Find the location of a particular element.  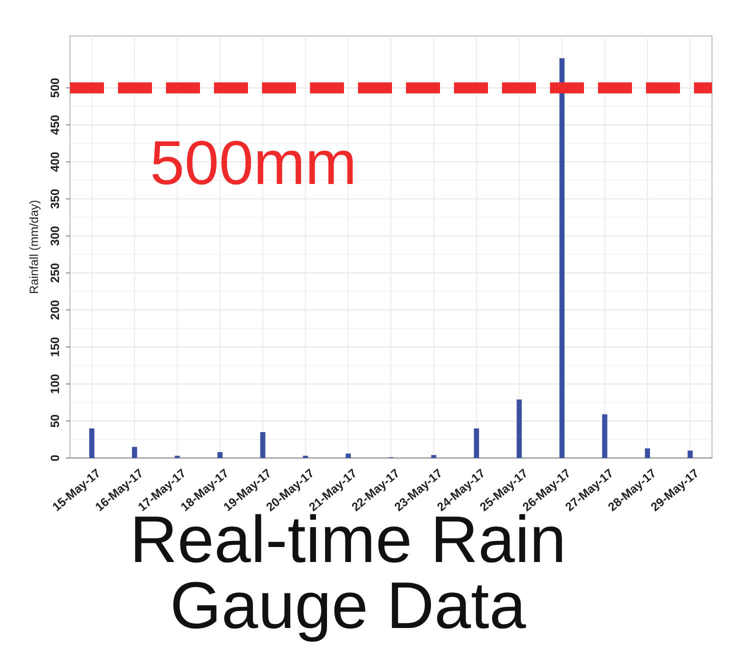

y-tick-label: 150 is located at coordinates (55, 346).